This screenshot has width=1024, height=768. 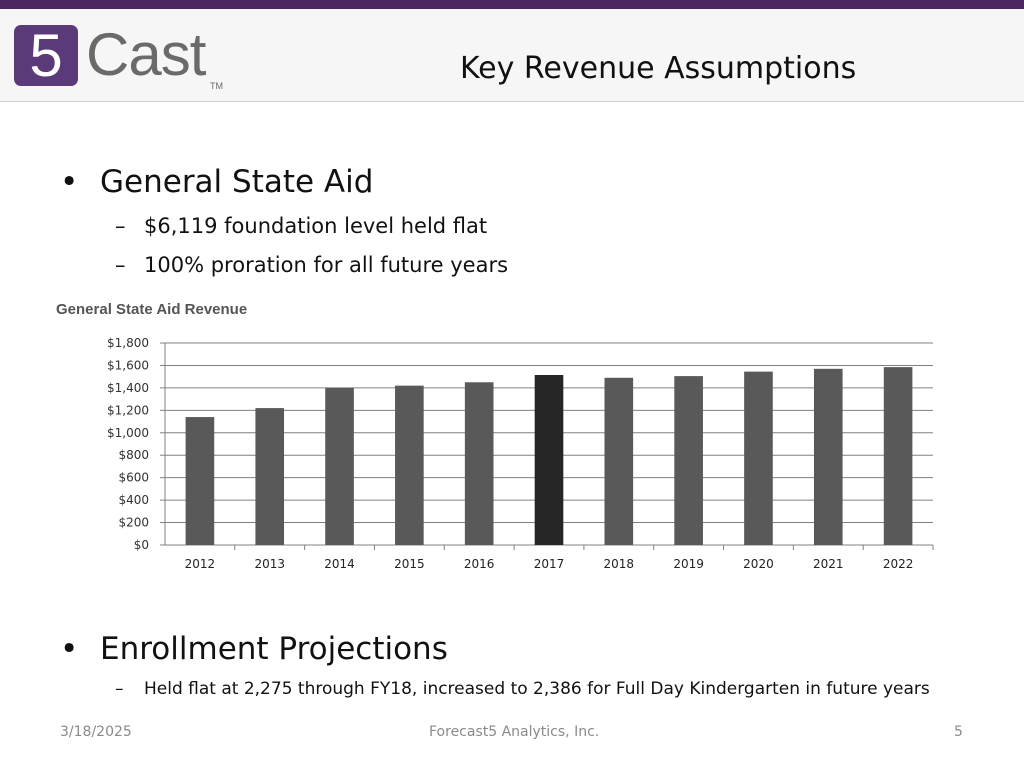 I want to click on logo-glyph: 5, so click(x=46, y=55).